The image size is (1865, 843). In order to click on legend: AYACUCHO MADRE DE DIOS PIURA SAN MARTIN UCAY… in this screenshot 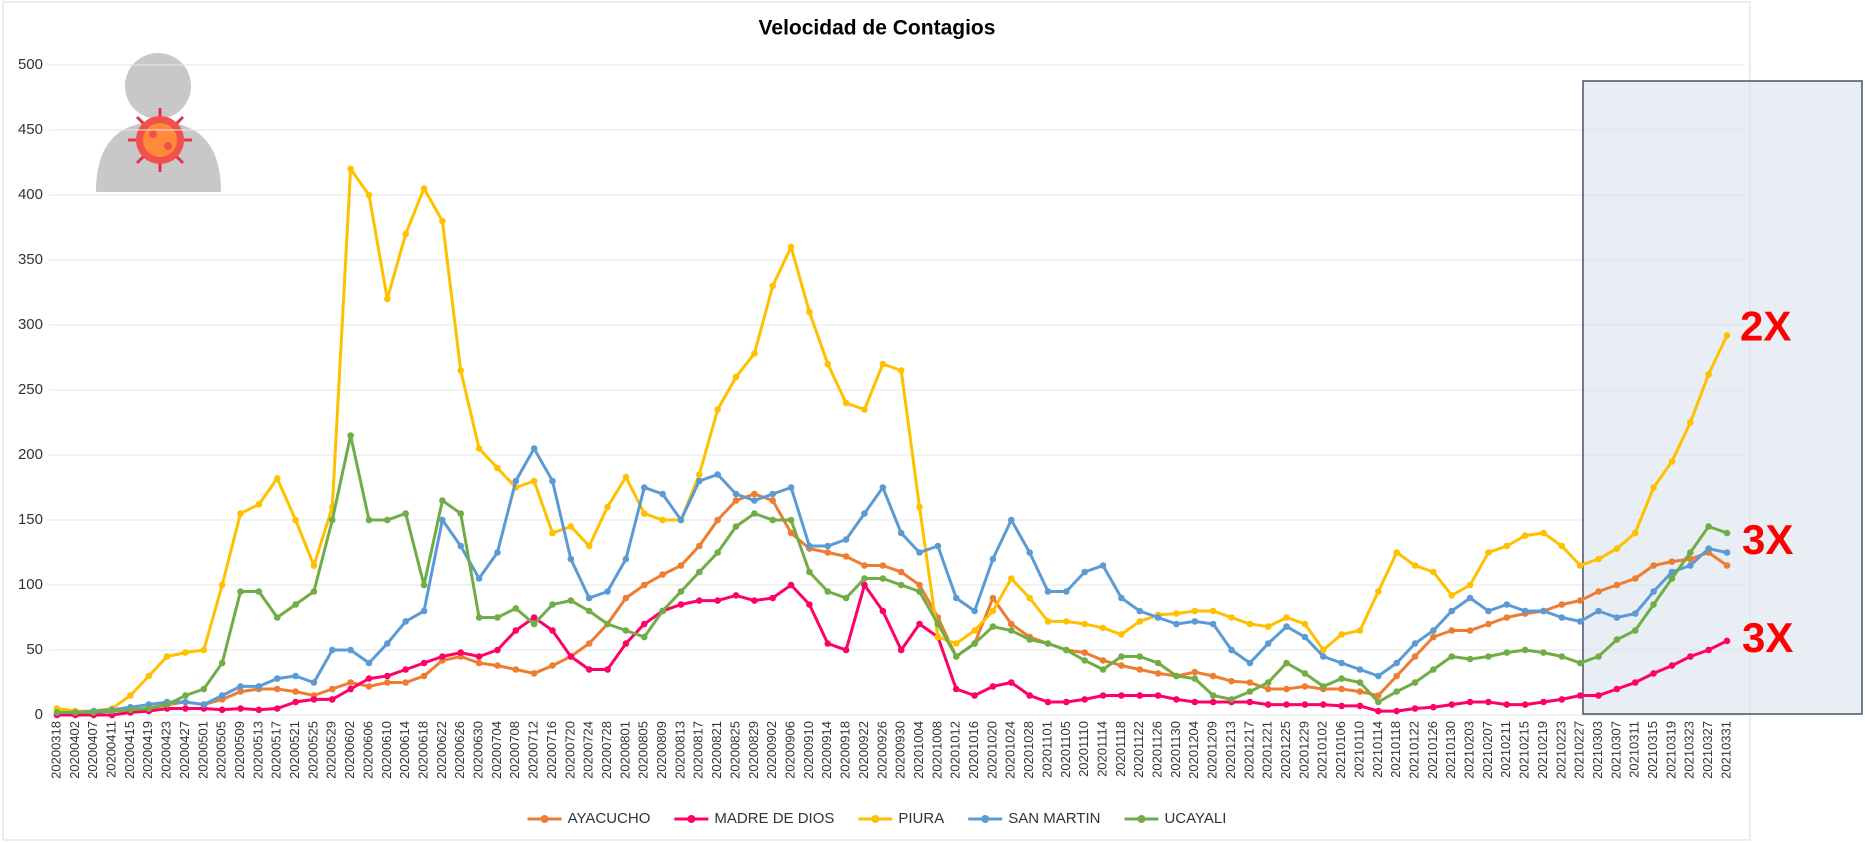, I will do `click(876, 818)`.